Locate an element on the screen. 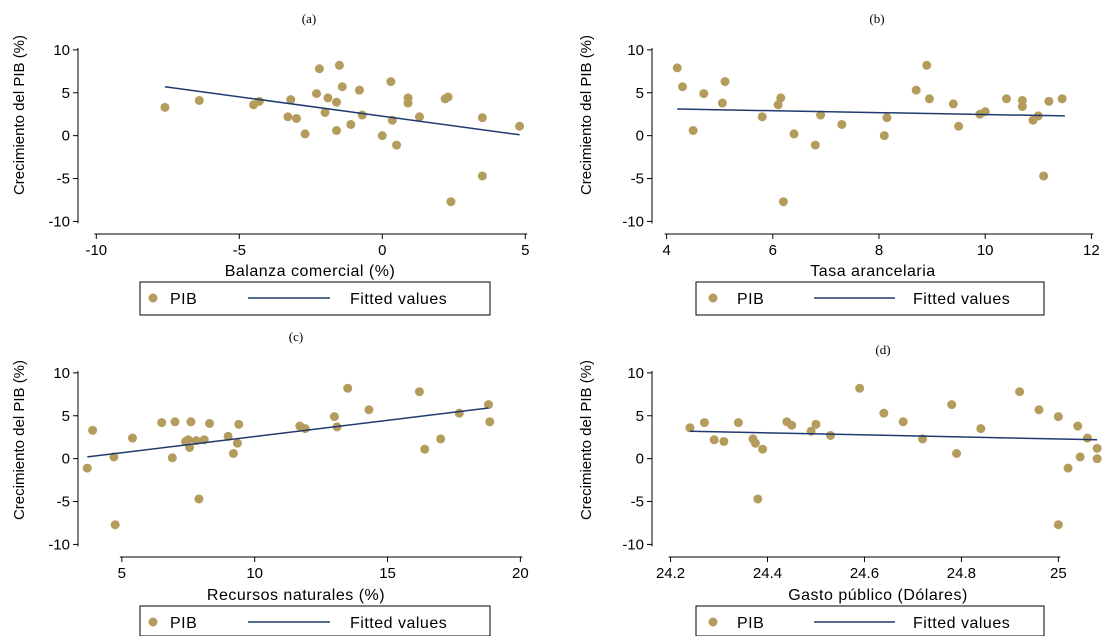 The width and height of the screenshot is (1102, 636). x-axis-title-a: Balanza comercial (%) is located at coordinates (310, 271).